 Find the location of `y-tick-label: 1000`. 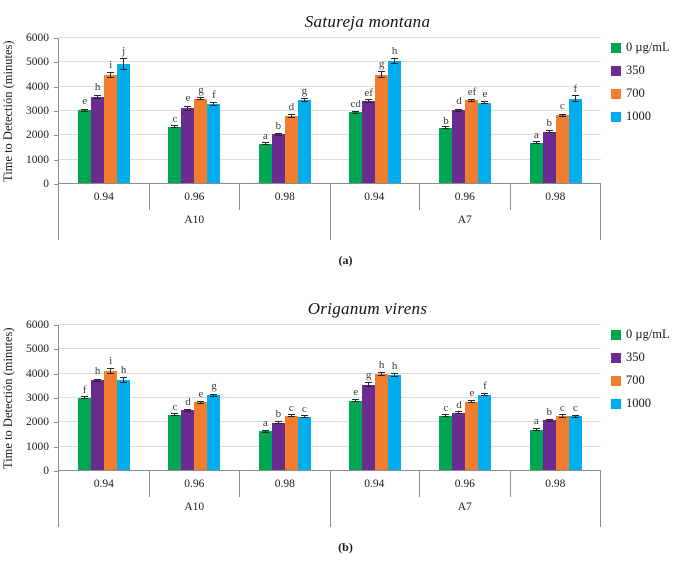

y-tick-label: 1000 is located at coordinates (42, 446).